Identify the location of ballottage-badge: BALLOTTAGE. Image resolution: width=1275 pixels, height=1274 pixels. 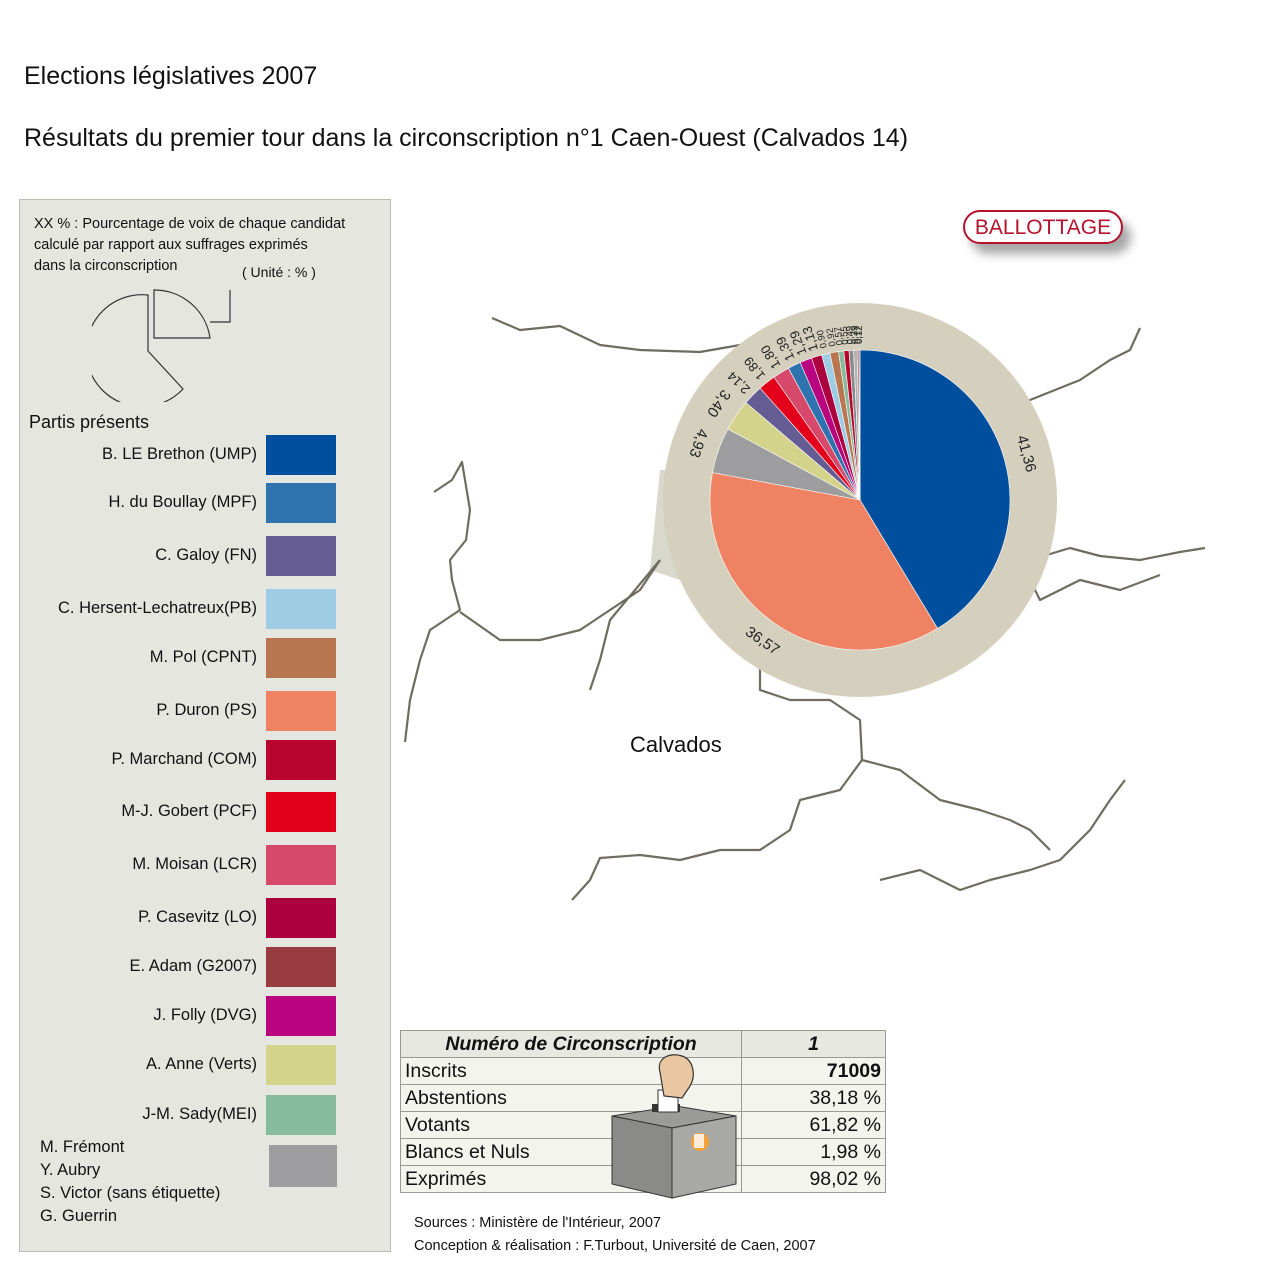
(1043, 227).